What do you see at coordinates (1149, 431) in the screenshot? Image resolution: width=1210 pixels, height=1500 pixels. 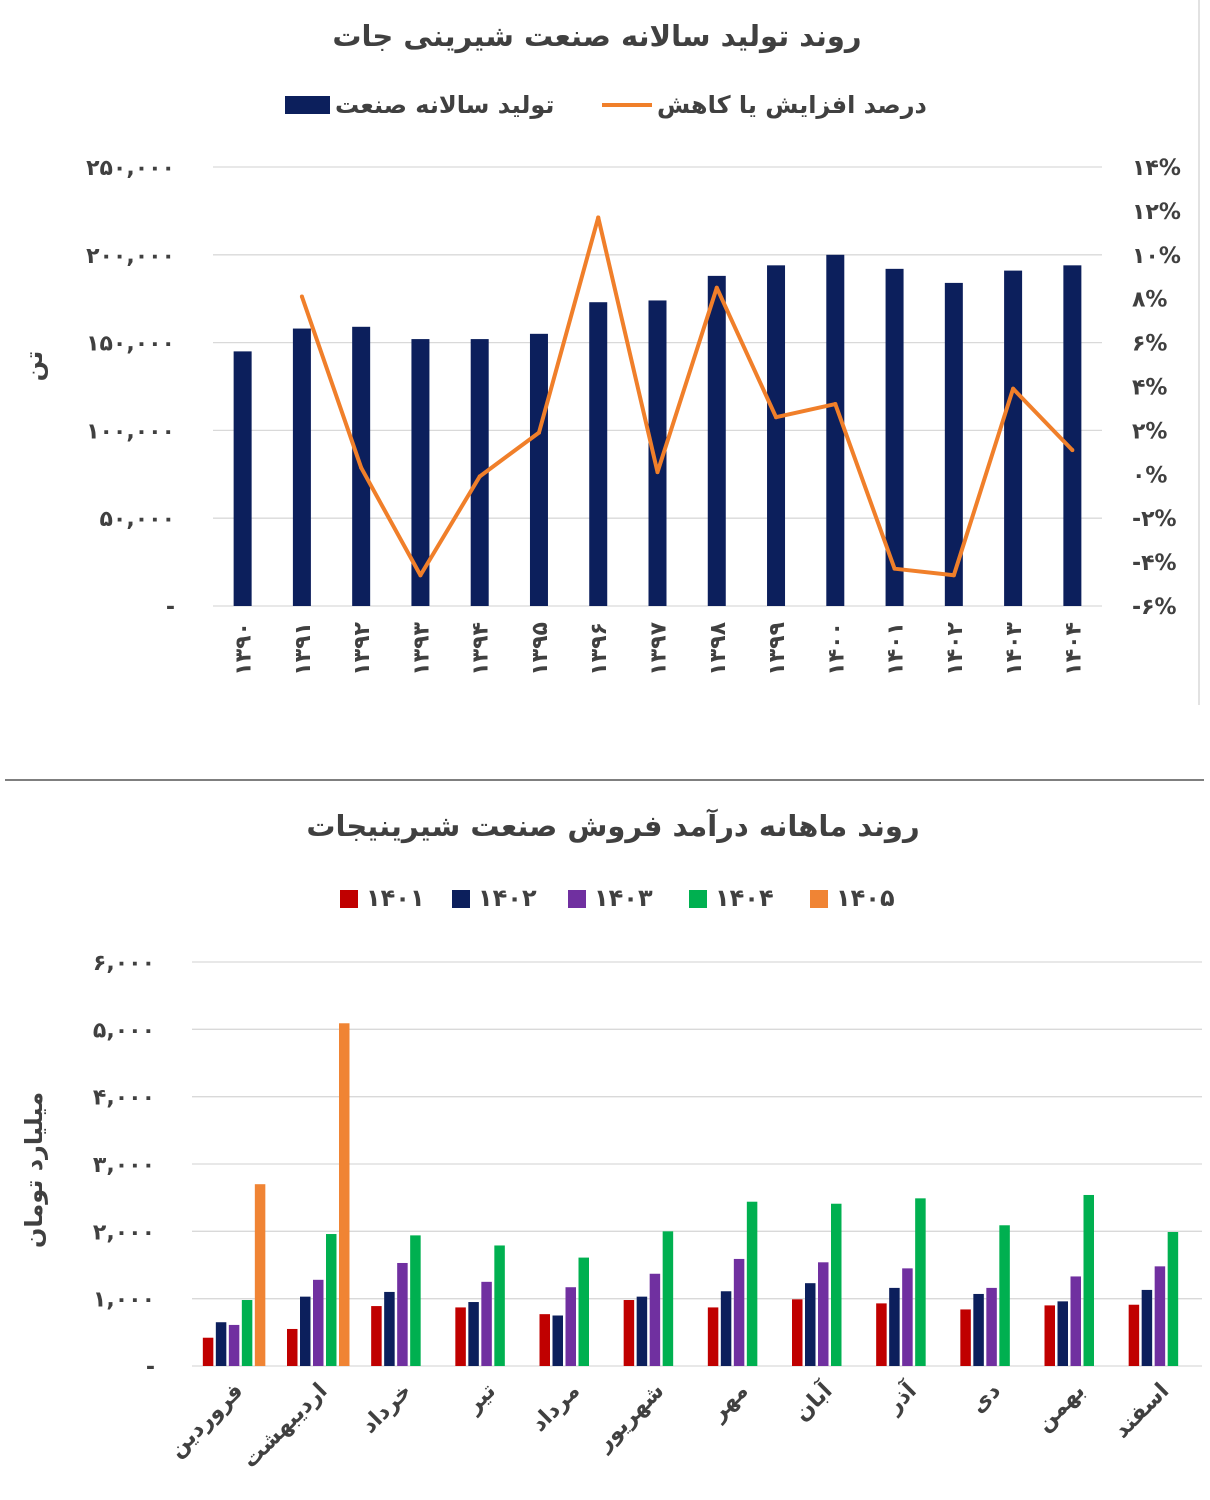 I see `y2-tick-label: ۲%` at bounding box center [1149, 431].